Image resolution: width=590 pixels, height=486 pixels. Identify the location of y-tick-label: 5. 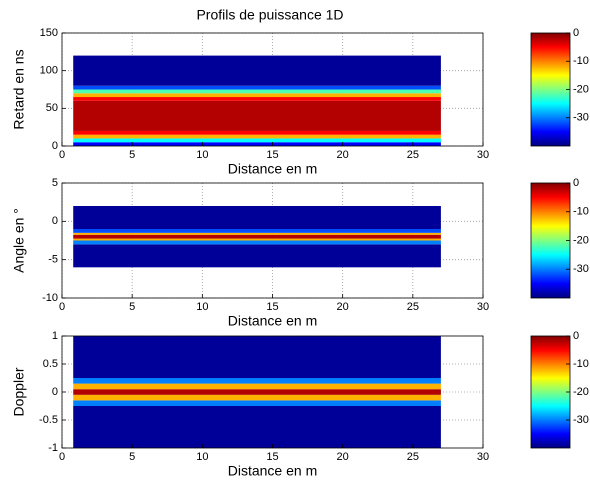
(55, 183).